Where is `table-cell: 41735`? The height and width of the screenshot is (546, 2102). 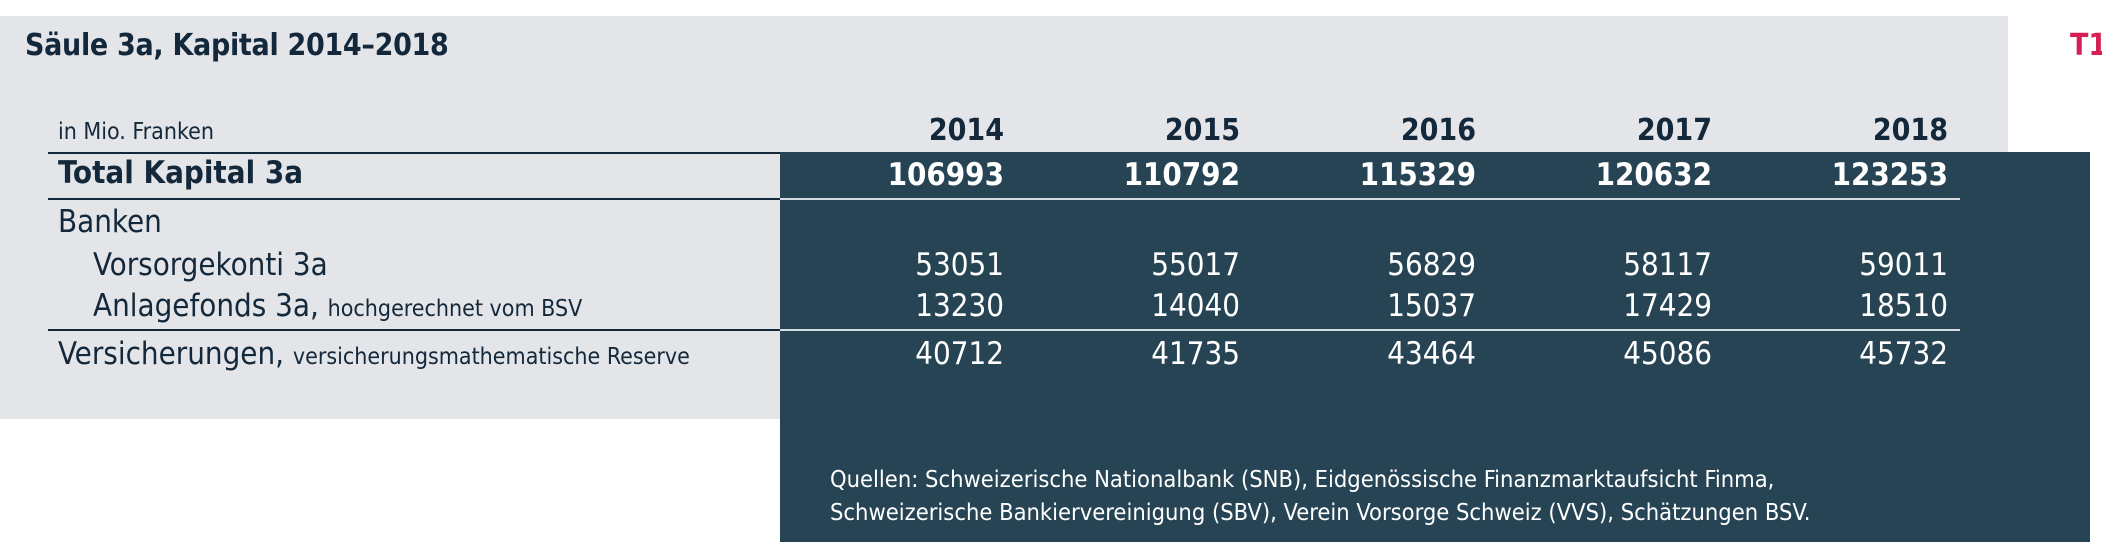
table-cell: 41735 is located at coordinates (1195, 354).